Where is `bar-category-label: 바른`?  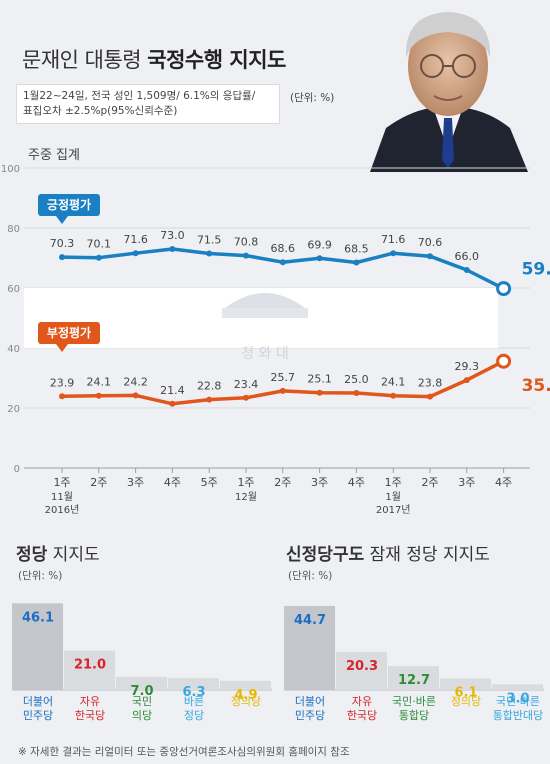 bar-category-label: 바른 is located at coordinates (194, 701).